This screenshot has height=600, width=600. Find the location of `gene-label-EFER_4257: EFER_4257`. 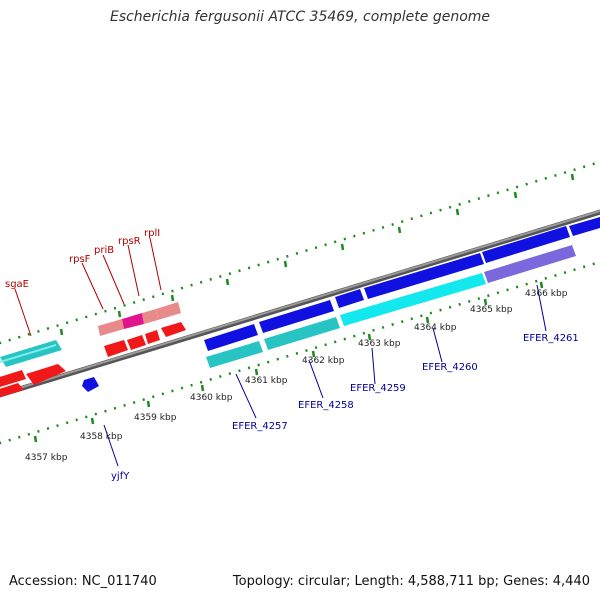

gene-label-EFER_4257: EFER_4257 is located at coordinates (260, 426).